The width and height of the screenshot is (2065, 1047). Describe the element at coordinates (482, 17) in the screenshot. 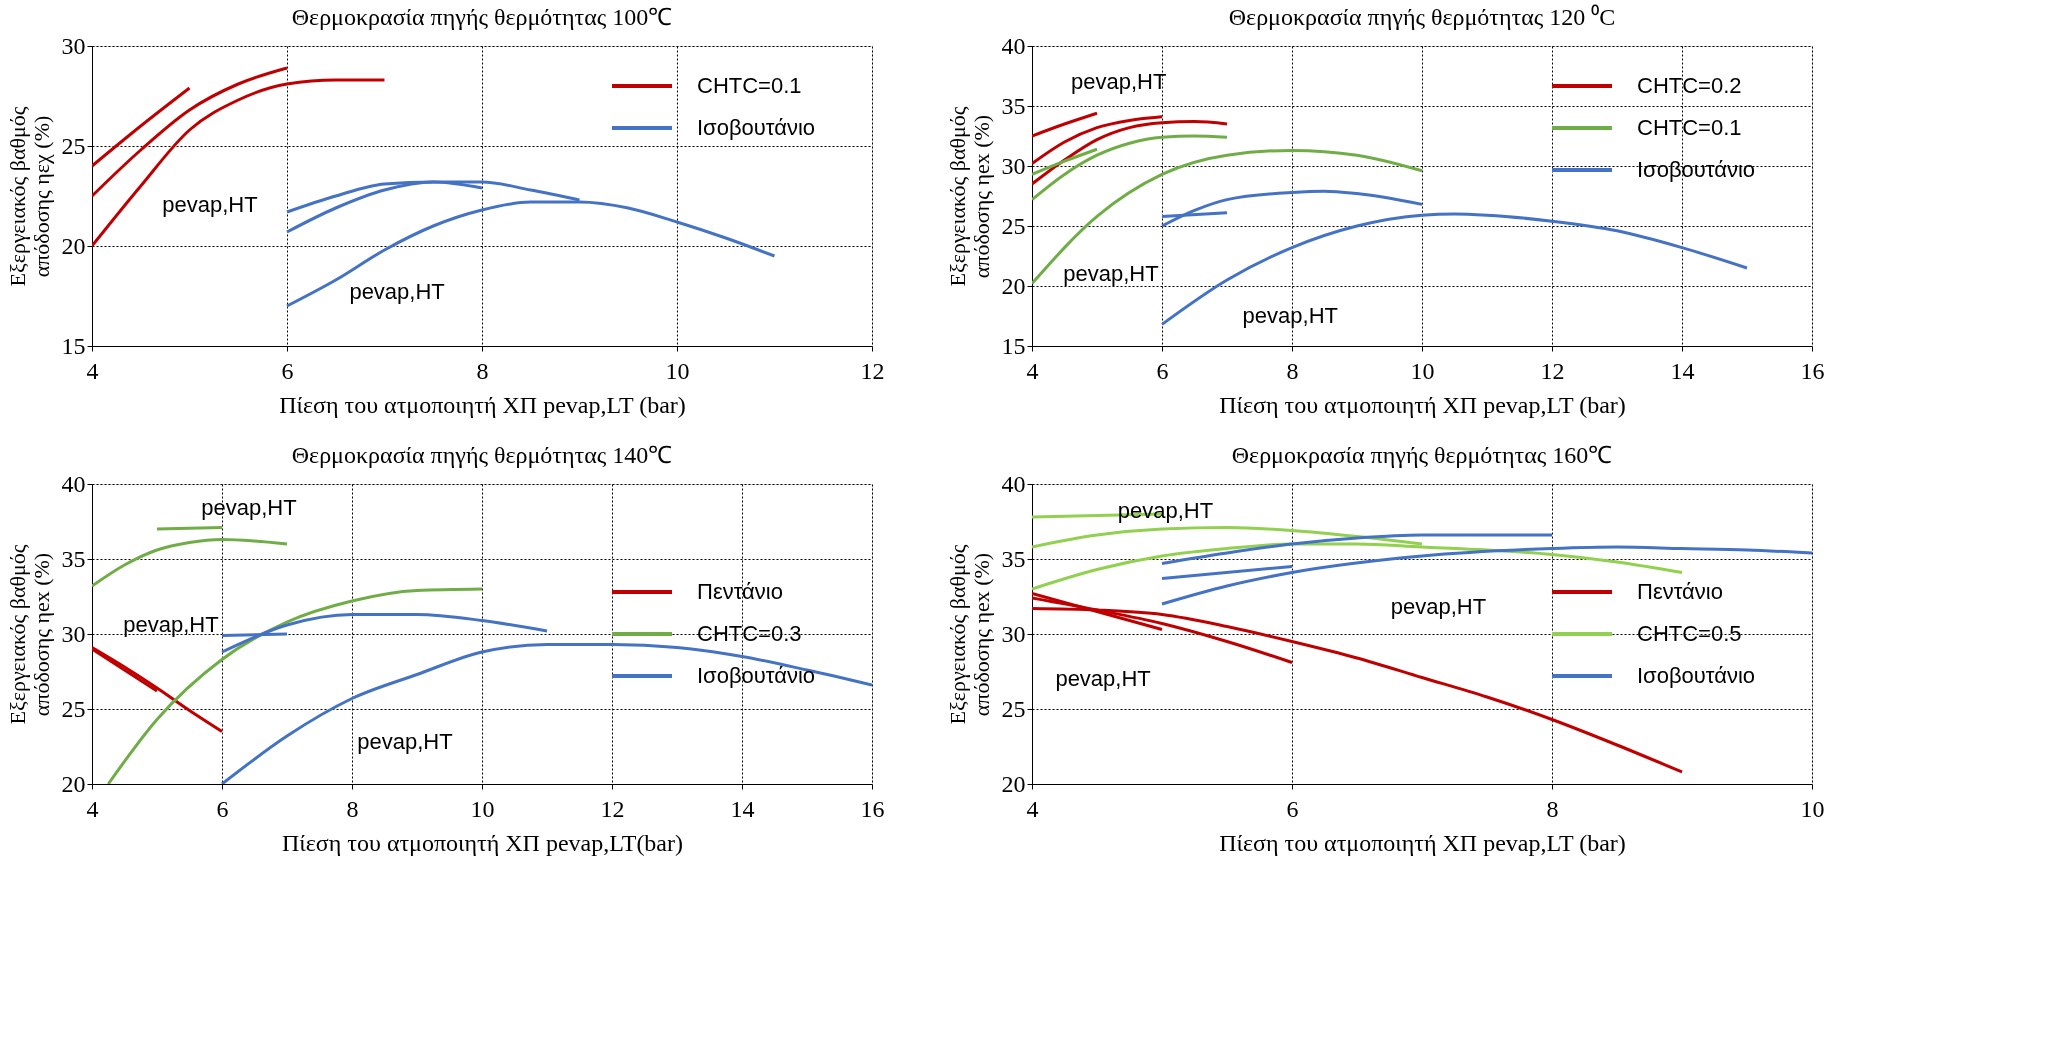

I see `chart-title: Θερμοκρασία πηγής θερμότητας 100℃` at that location.